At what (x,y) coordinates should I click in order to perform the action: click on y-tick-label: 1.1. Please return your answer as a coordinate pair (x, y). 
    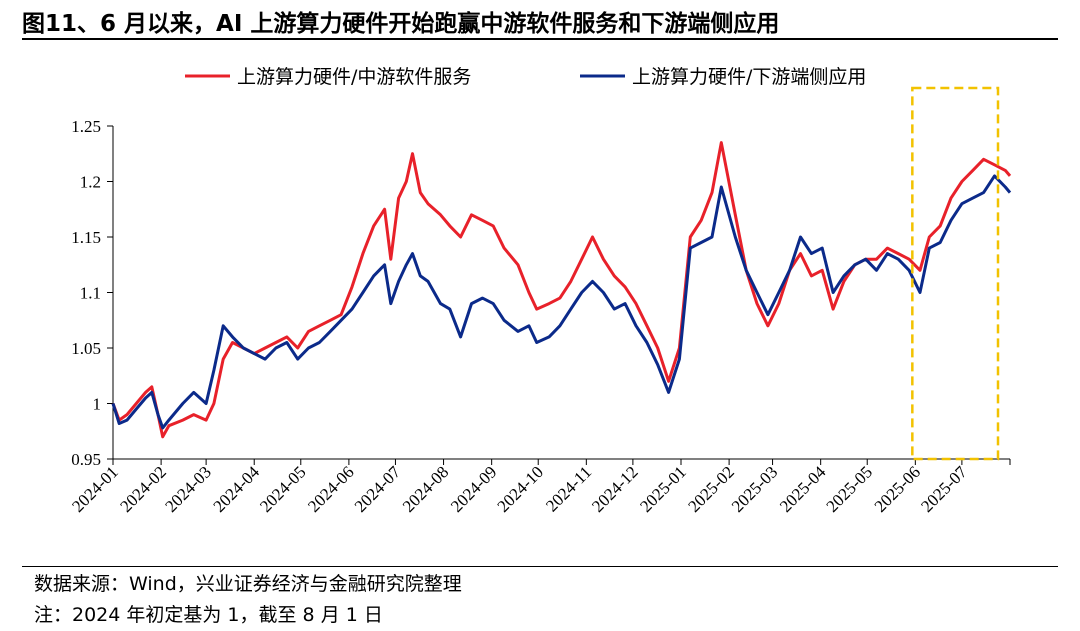
    Looking at the image, I should click on (90, 293).